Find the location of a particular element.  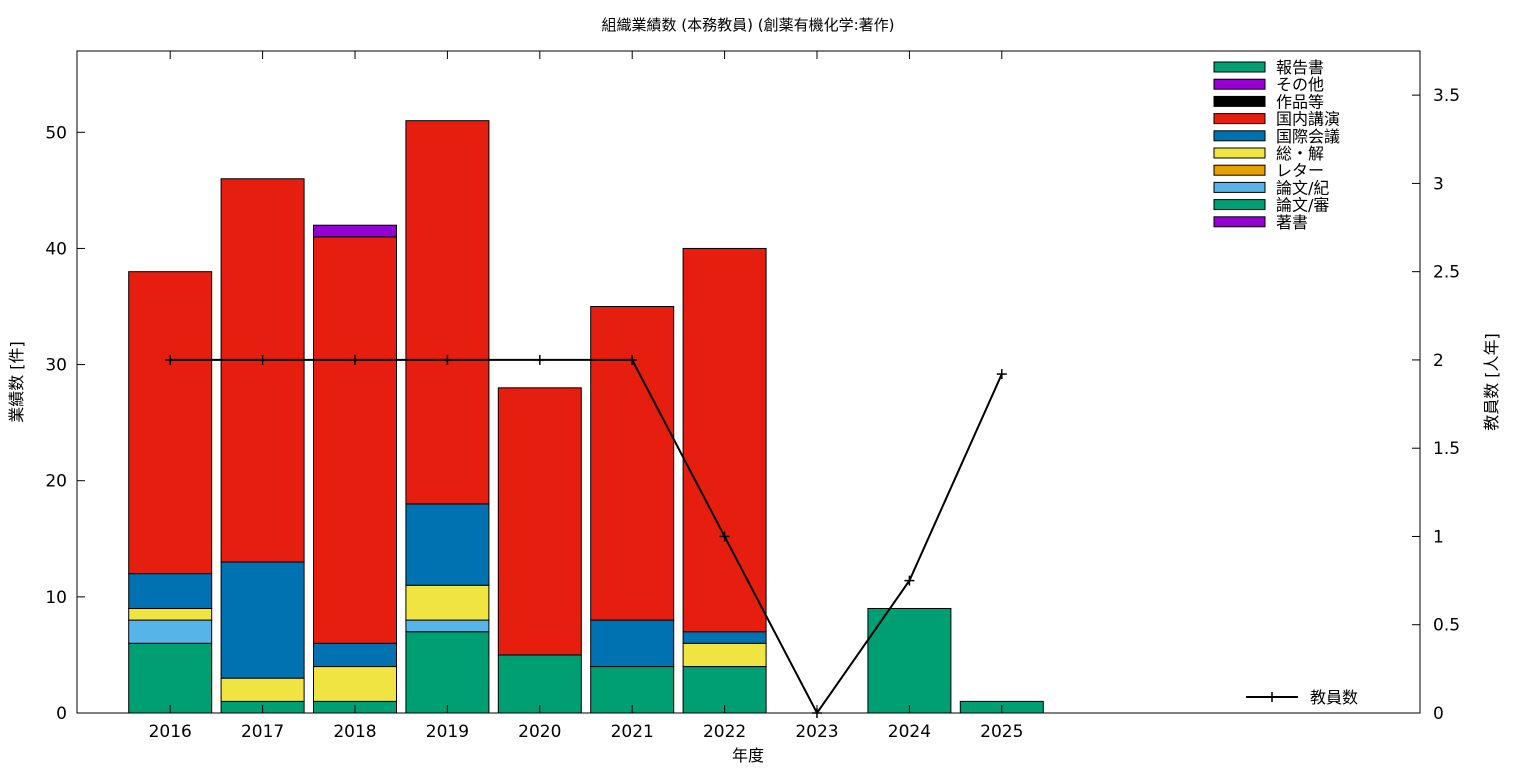

y2-tick-label: 1 is located at coordinates (1438, 537).